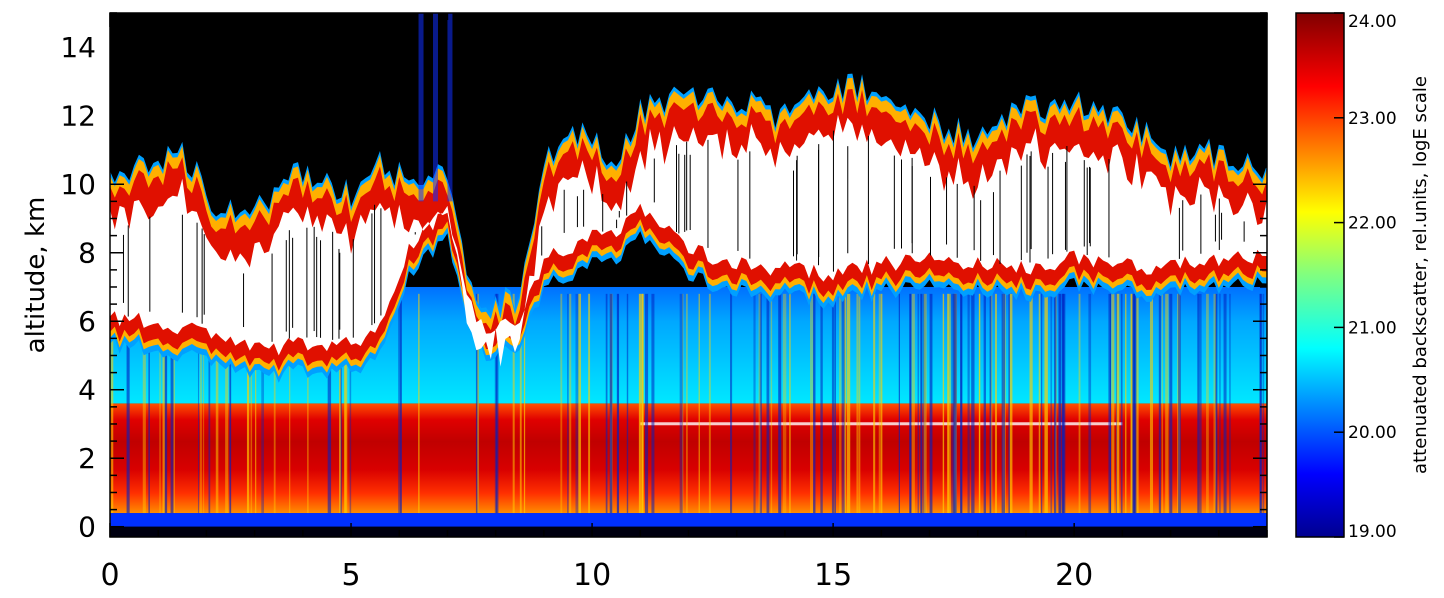 The image size is (1444, 598). I want to click on y-tick-label: 10, so click(78, 184).